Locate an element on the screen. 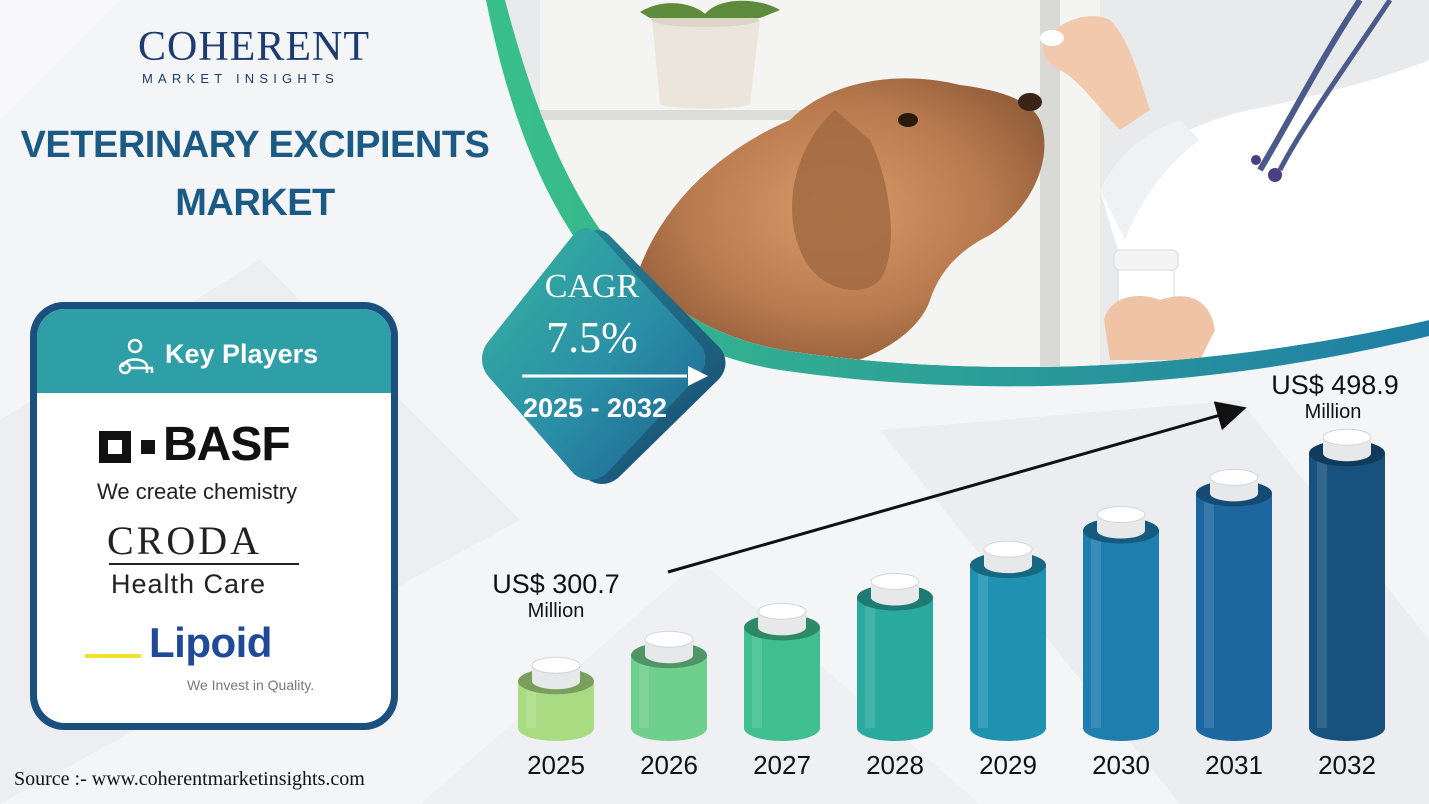 The height and width of the screenshot is (804, 1429). bar-2026 is located at coordinates (669, 685).